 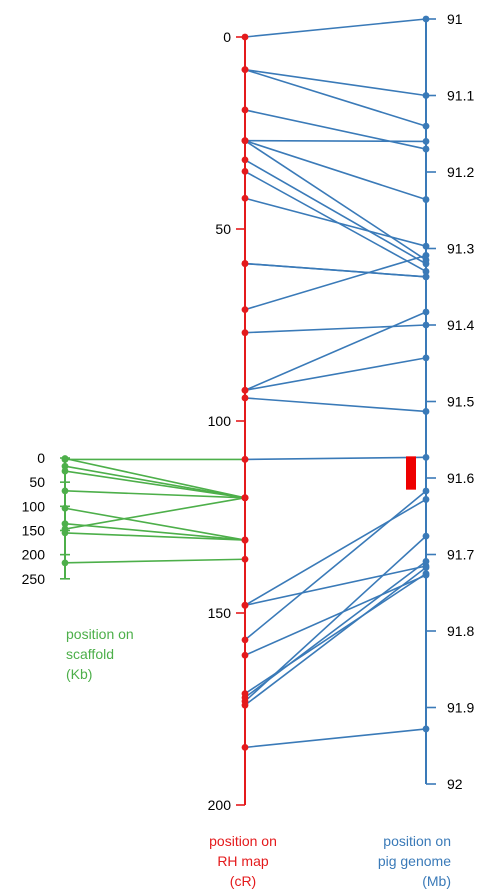 I want to click on genome-tick-label: 91.9, so click(x=460, y=708).